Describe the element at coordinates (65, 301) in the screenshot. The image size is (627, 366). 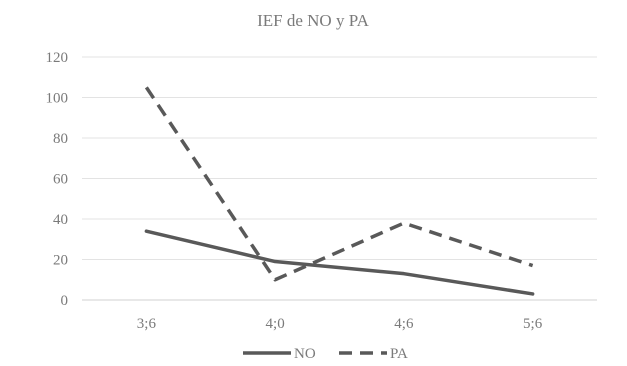
I see `y-tick-label: 0` at that location.